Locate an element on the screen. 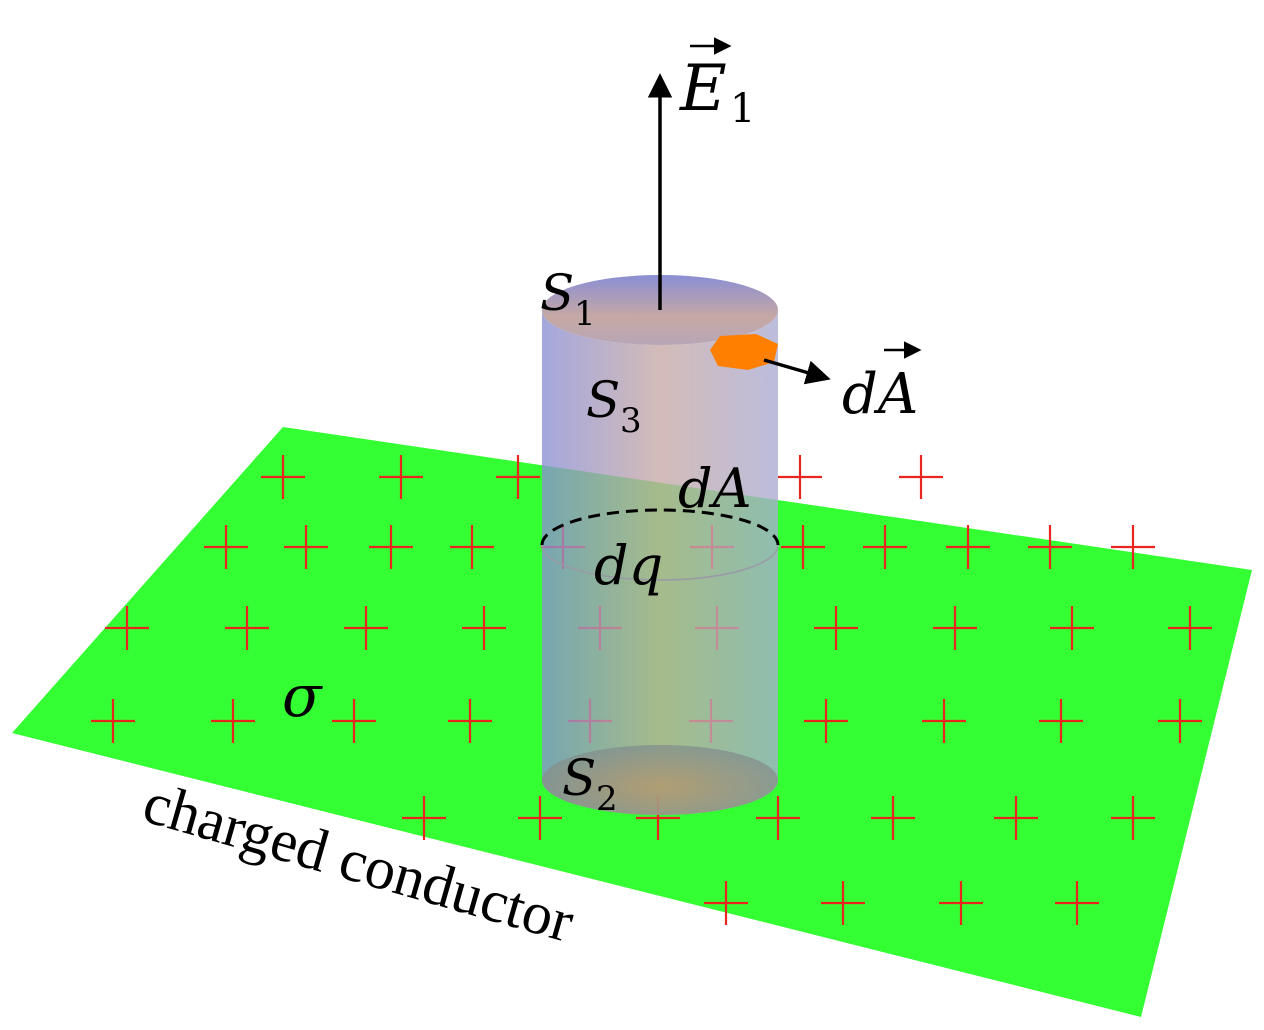  dA-ring-back is located at coordinates (660, 527).